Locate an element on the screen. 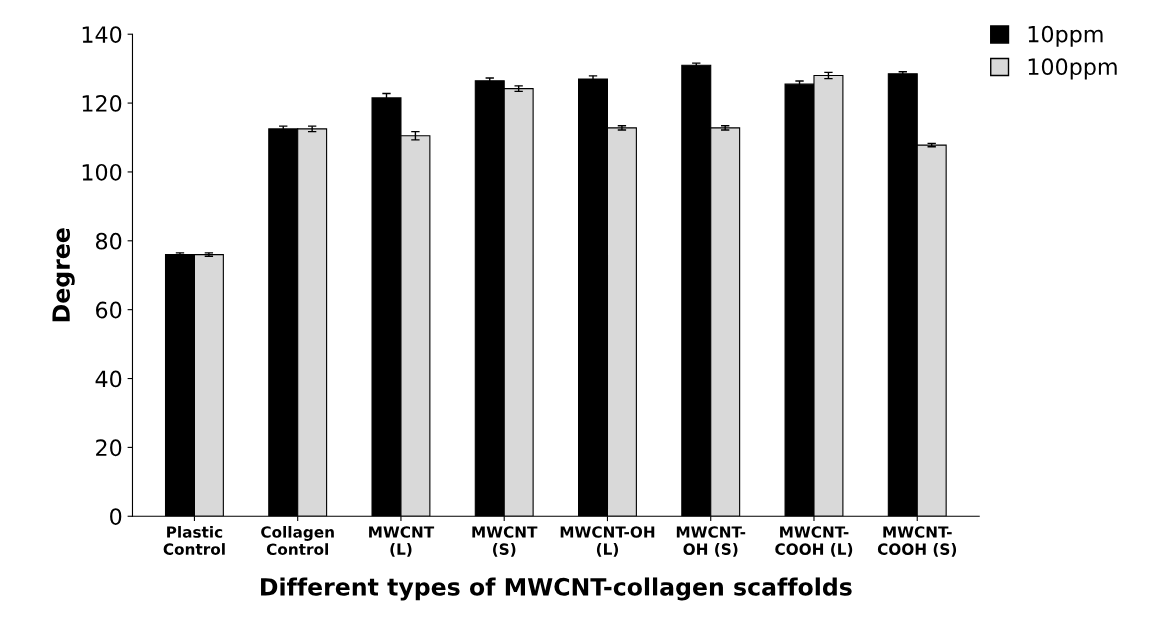 The height and width of the screenshot is (622, 1152). y-tick-label: 40 is located at coordinates (108, 379).